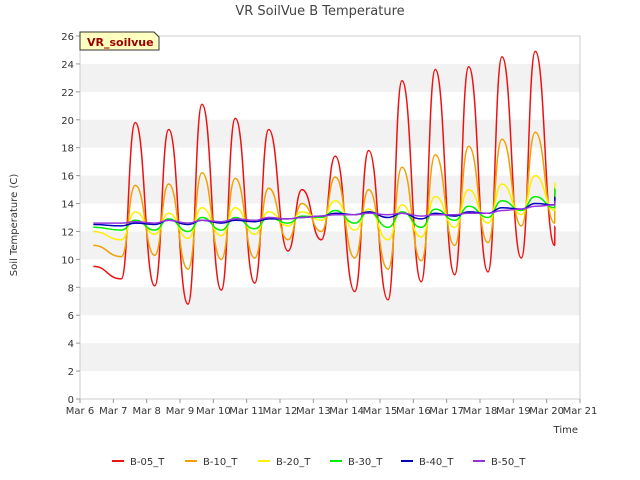  I want to click on legend-label: B-30_T, so click(365, 462).